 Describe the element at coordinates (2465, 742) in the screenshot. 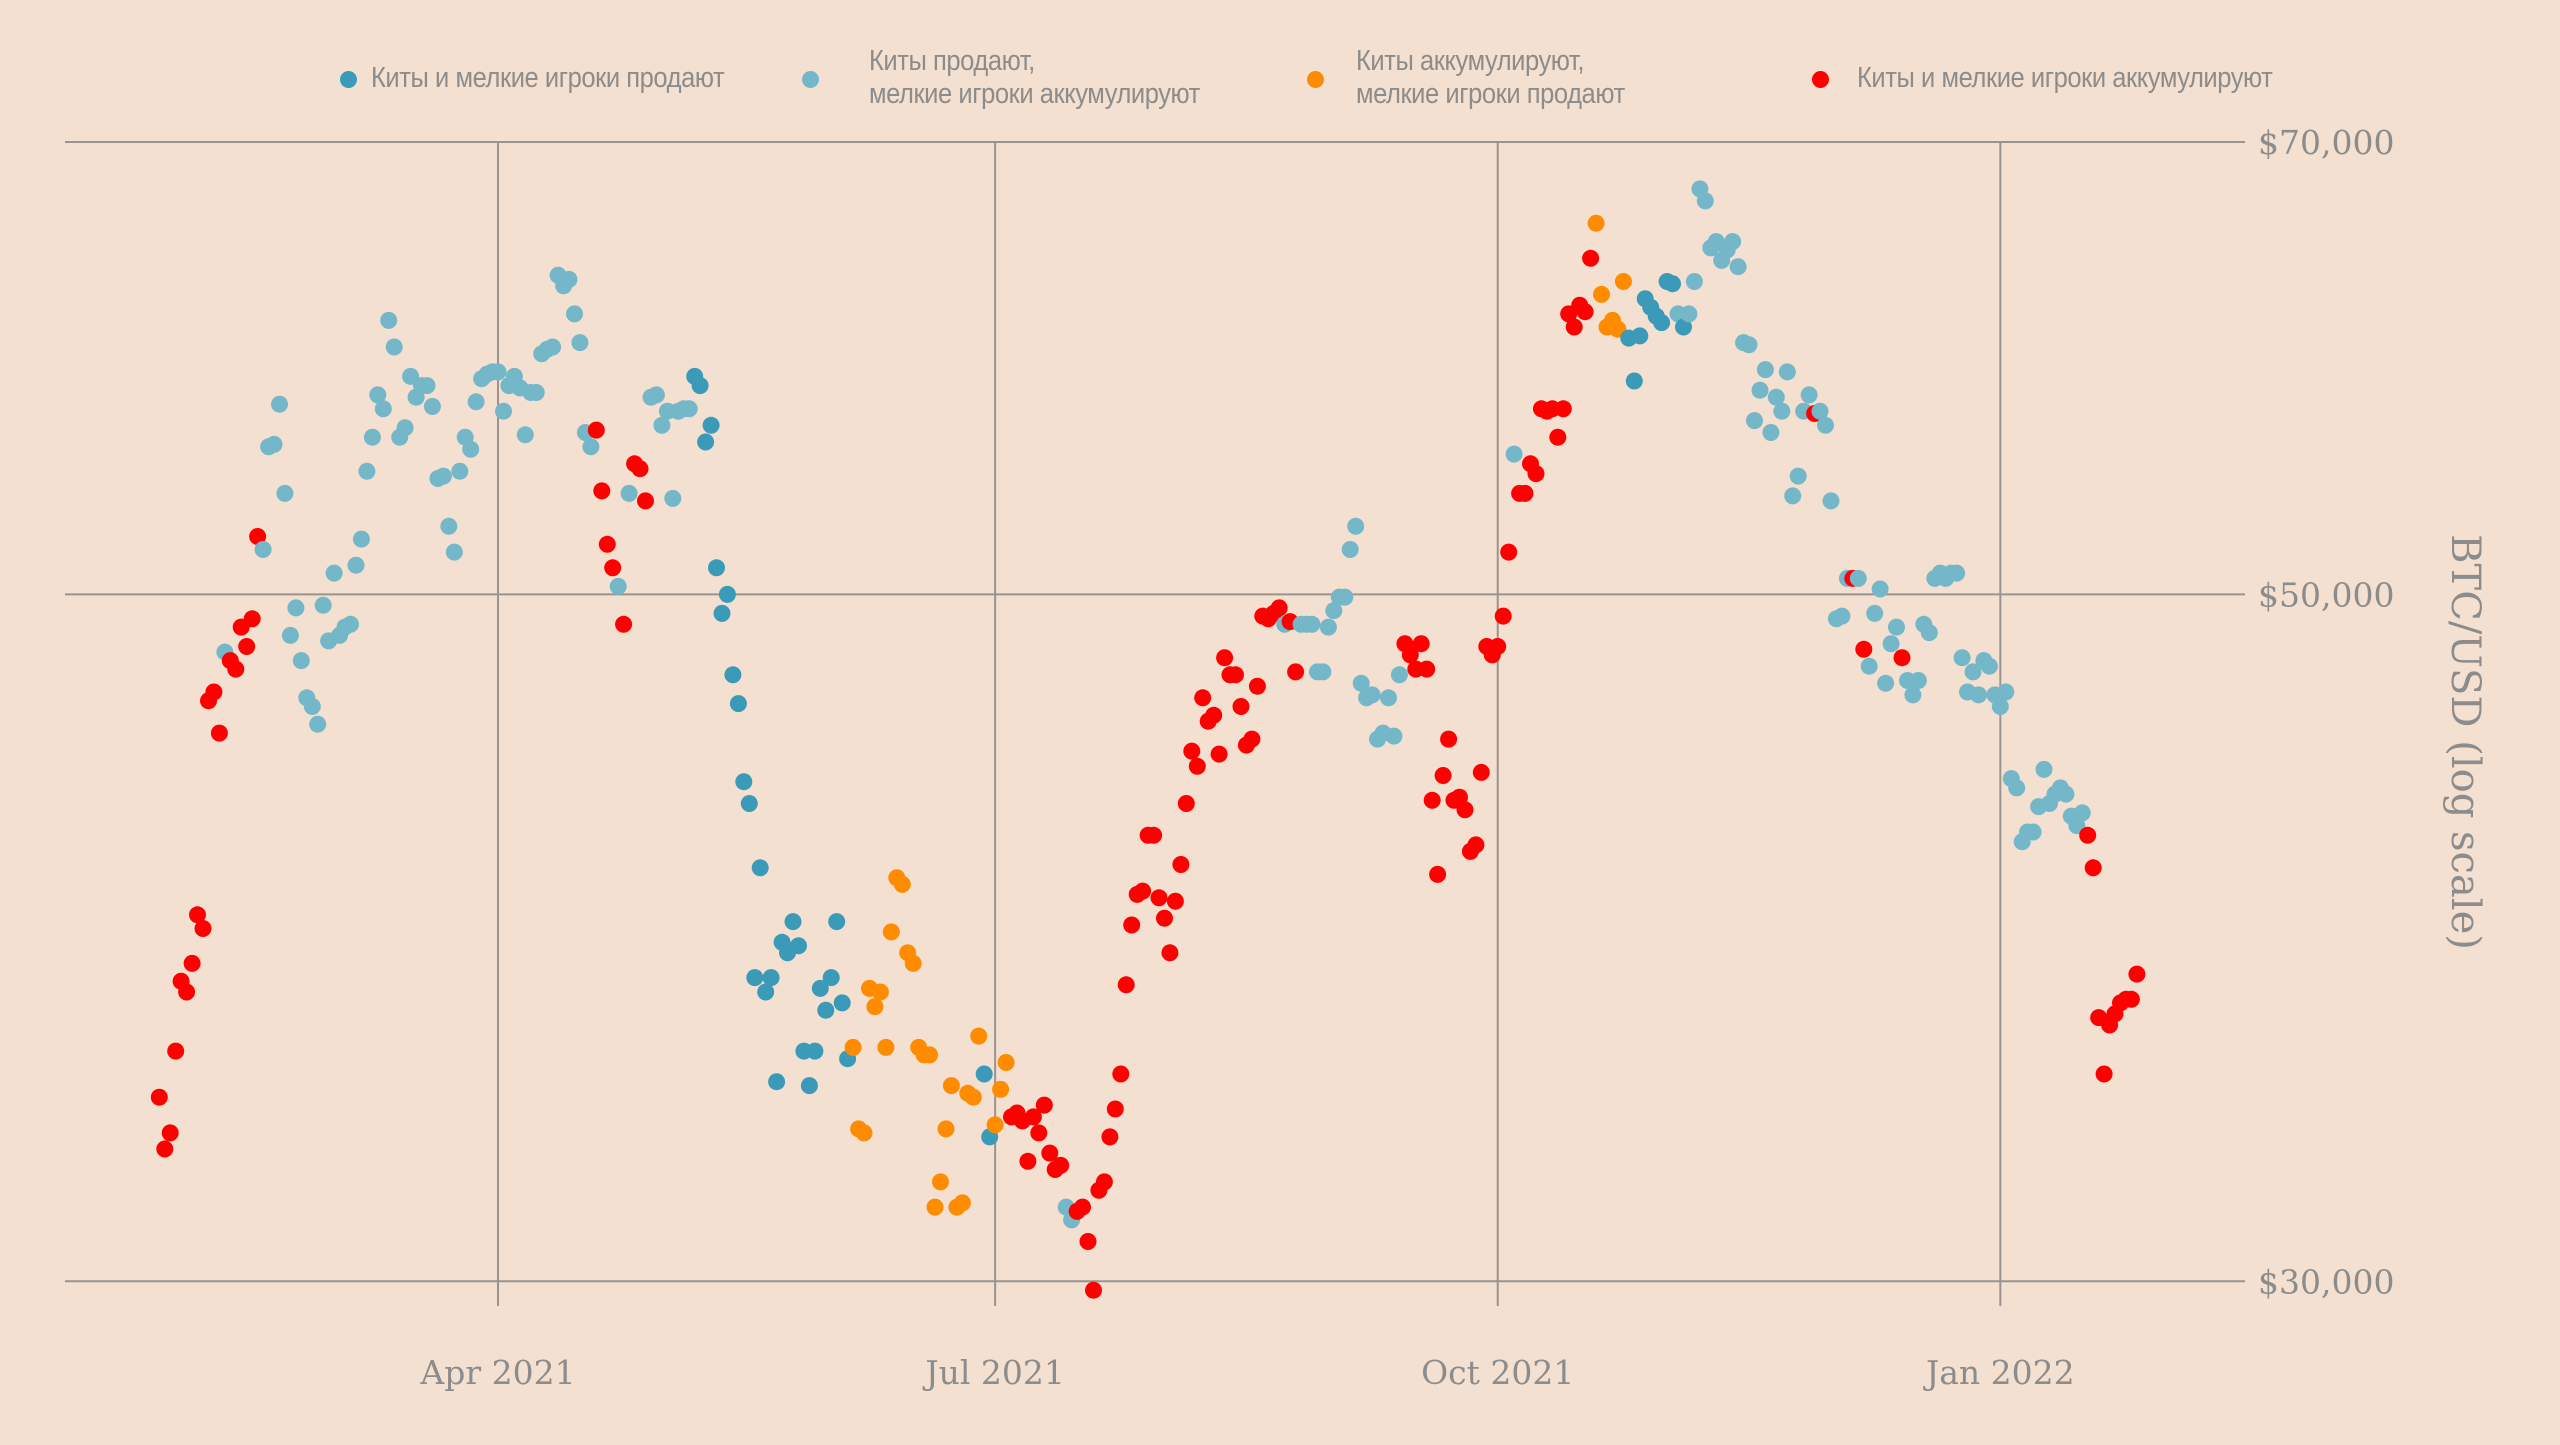

I see `y-axis-title: BTC/USD (log scale)` at that location.